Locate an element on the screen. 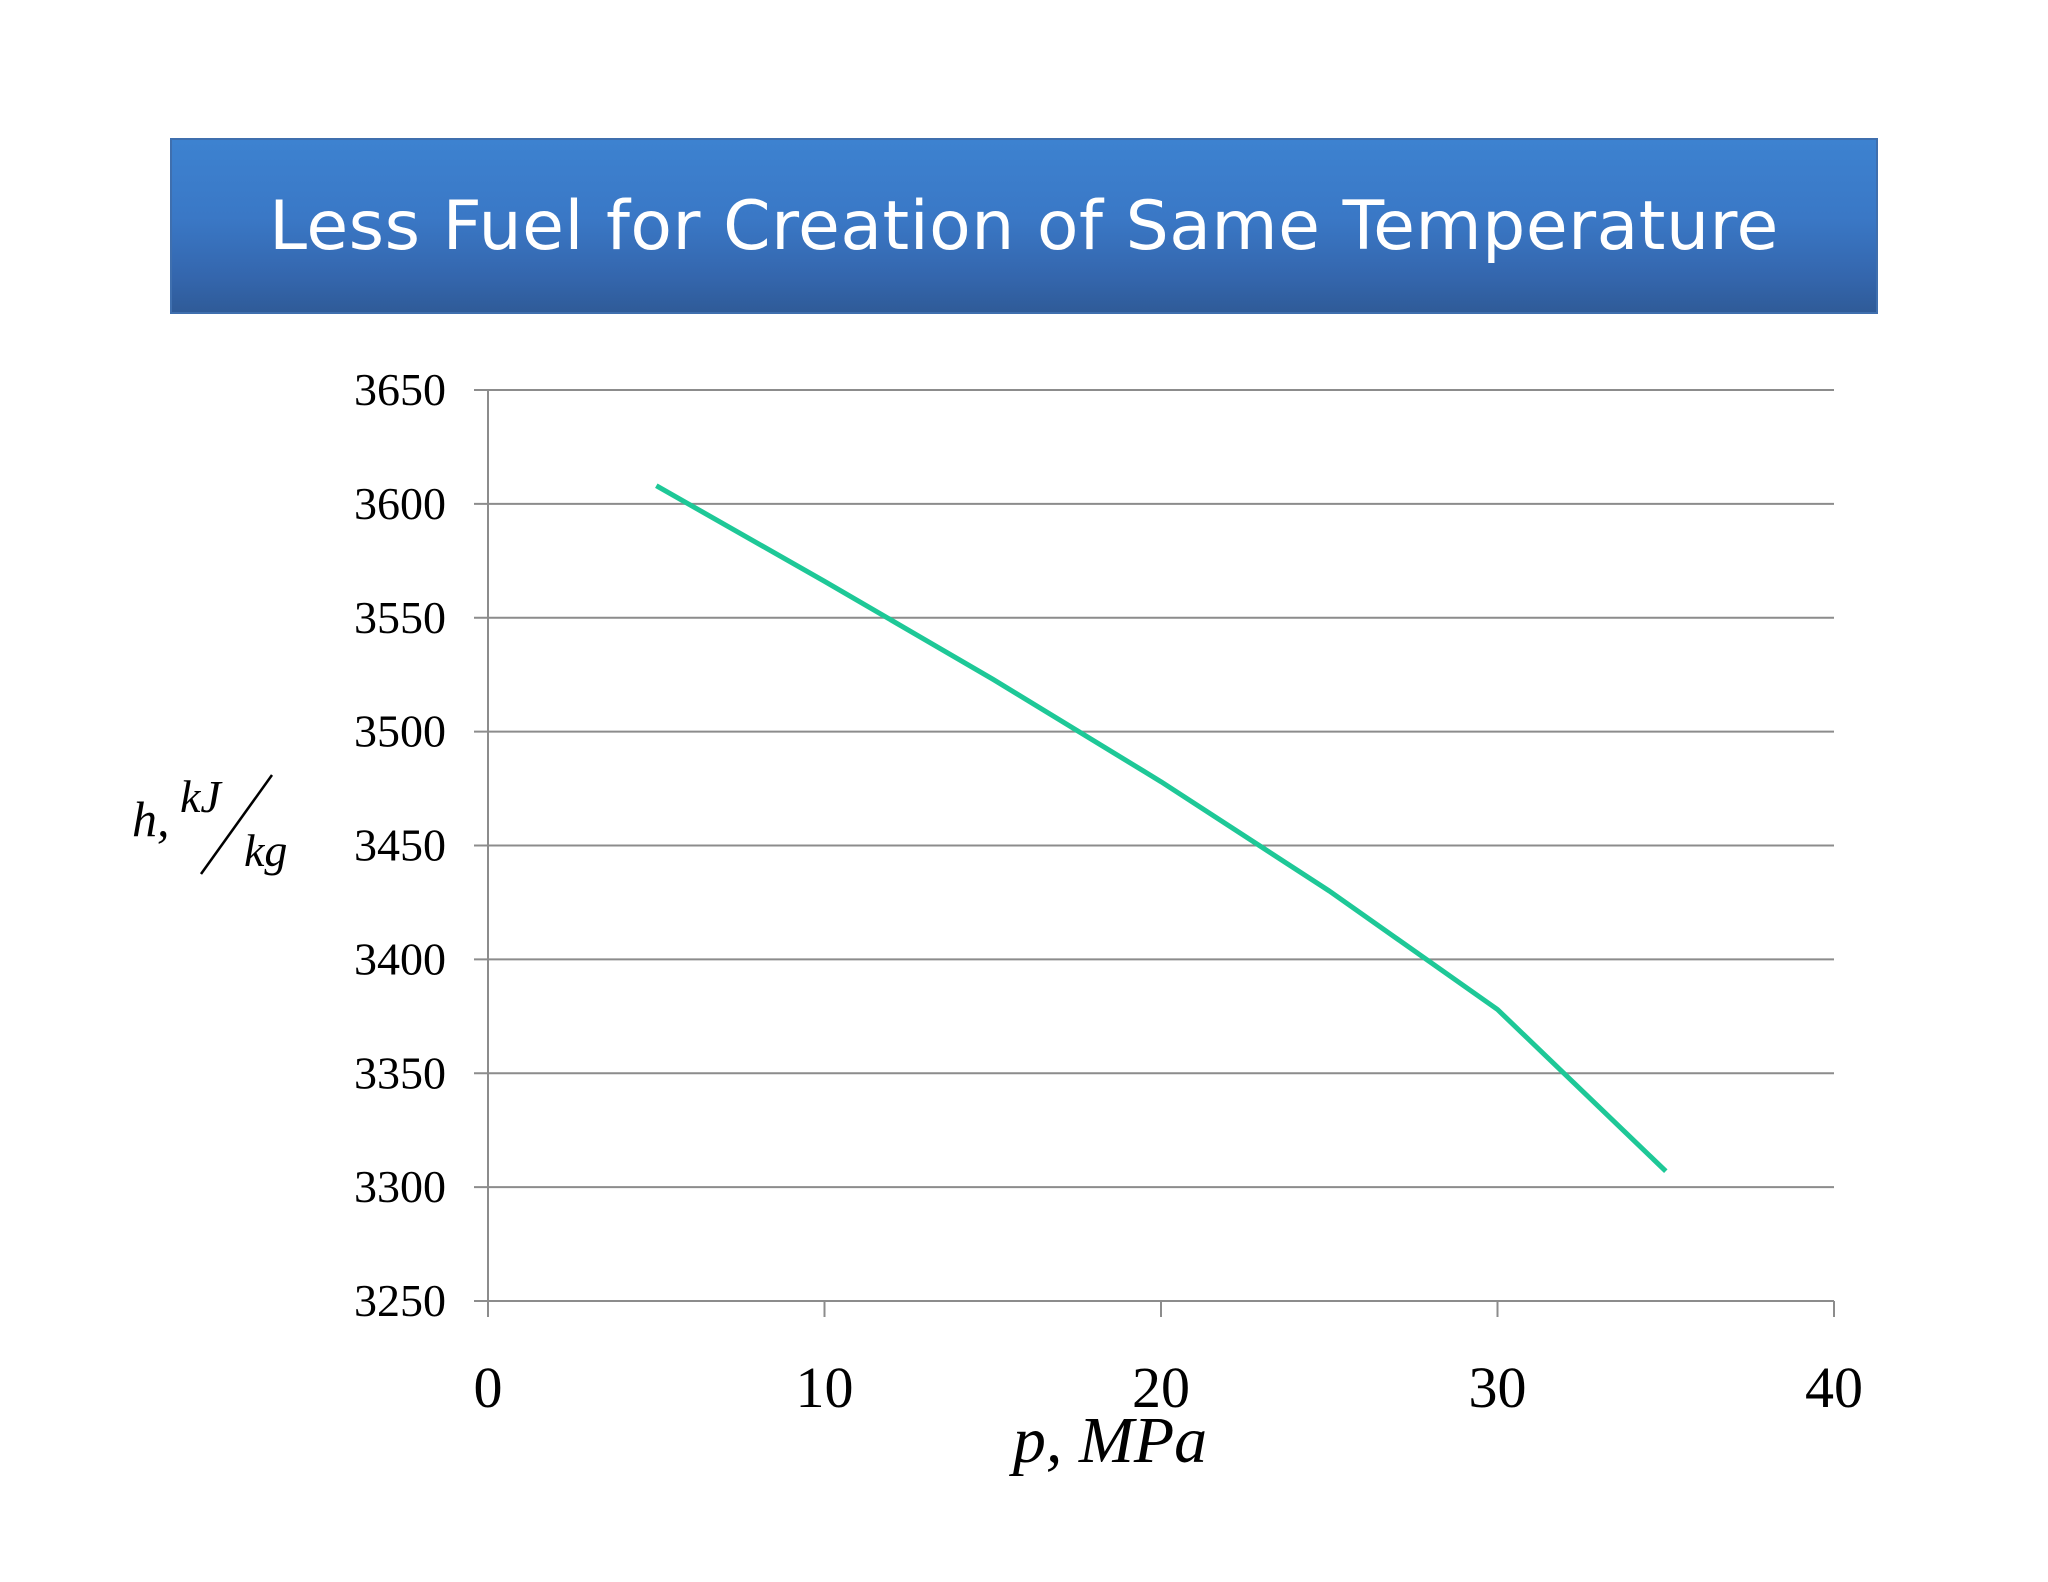  y-tick-label-3250: 3250 is located at coordinates (400, 1300).